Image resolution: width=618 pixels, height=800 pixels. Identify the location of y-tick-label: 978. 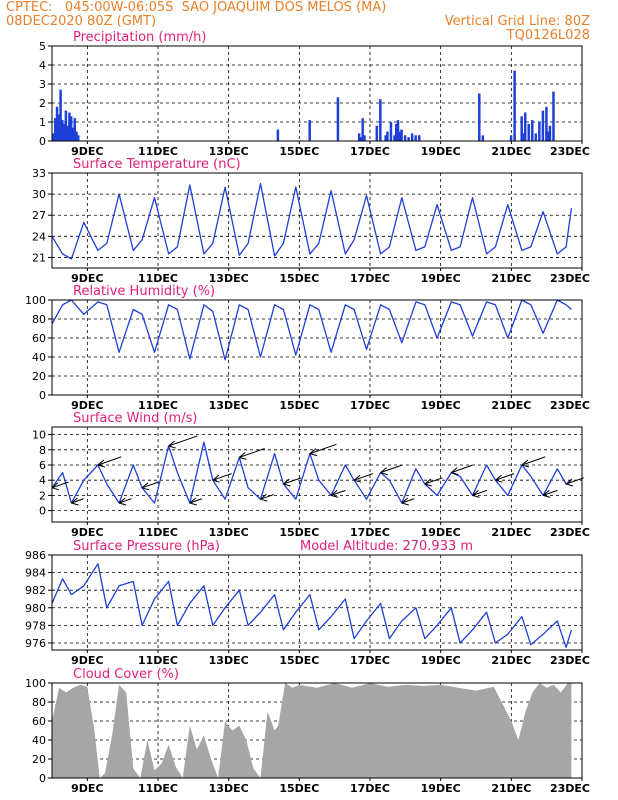
(35, 625).